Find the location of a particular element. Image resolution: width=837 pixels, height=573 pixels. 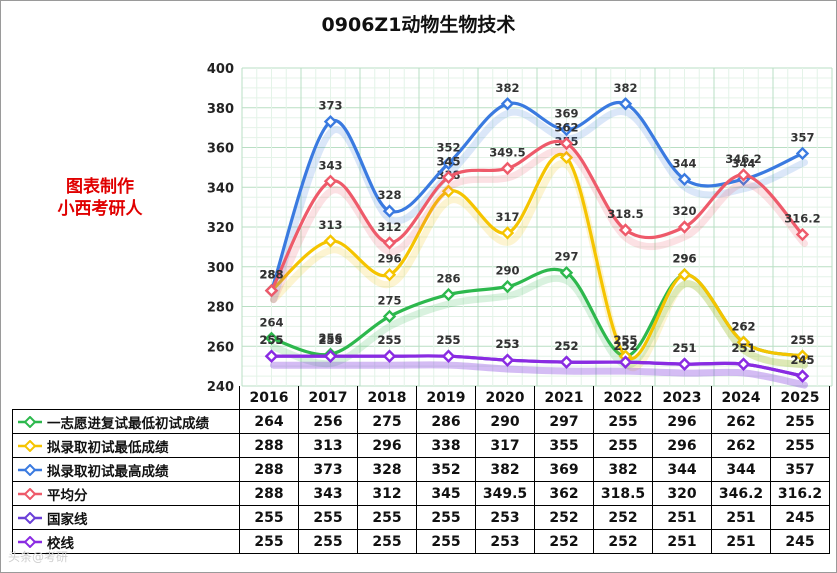

legend-label: 一志愿进复试最低初试成绩 is located at coordinates (128, 423).